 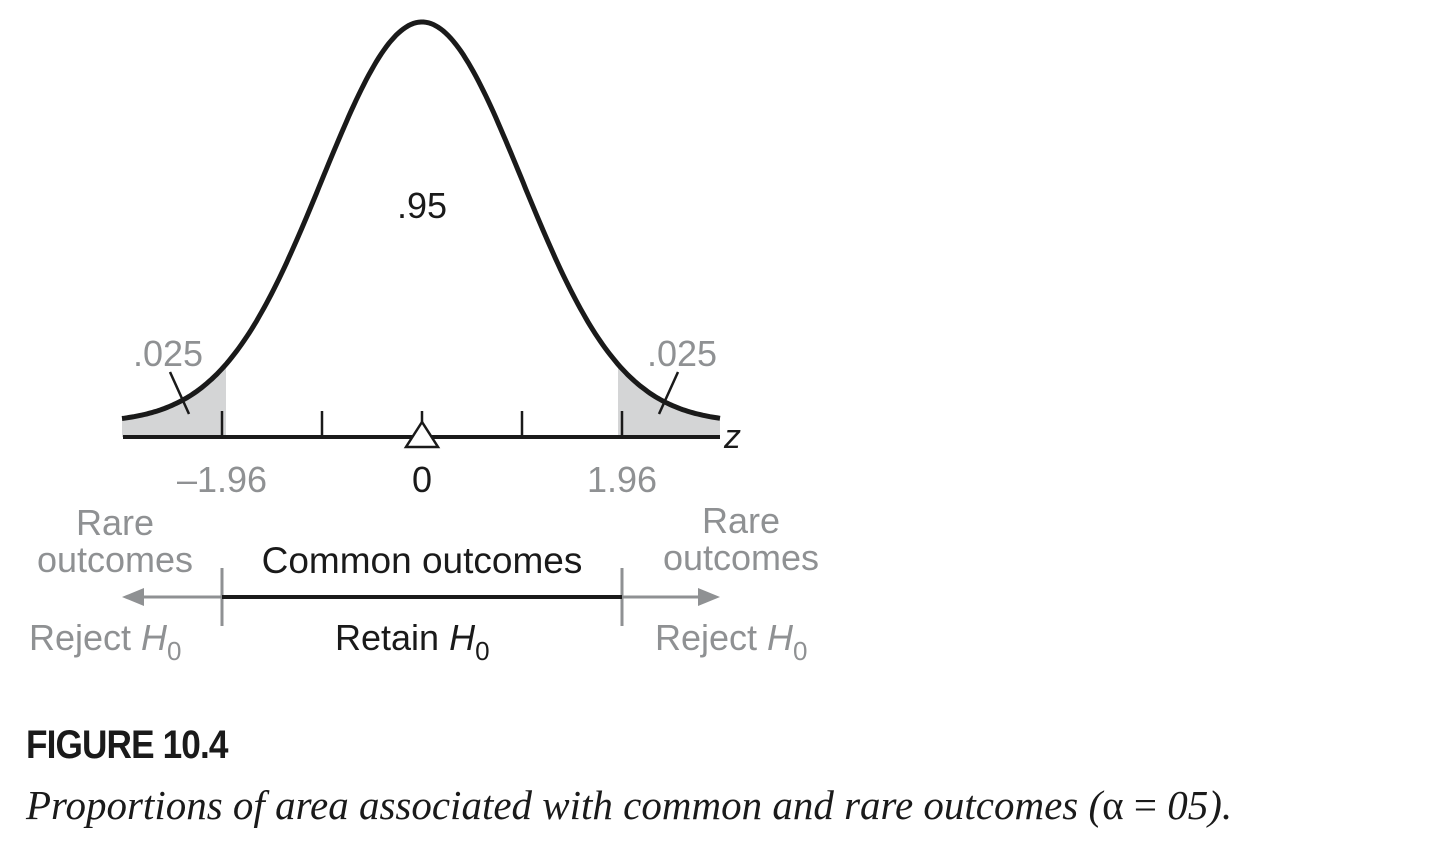 I want to click on retain-label: Retain H0, so click(x=412, y=641).